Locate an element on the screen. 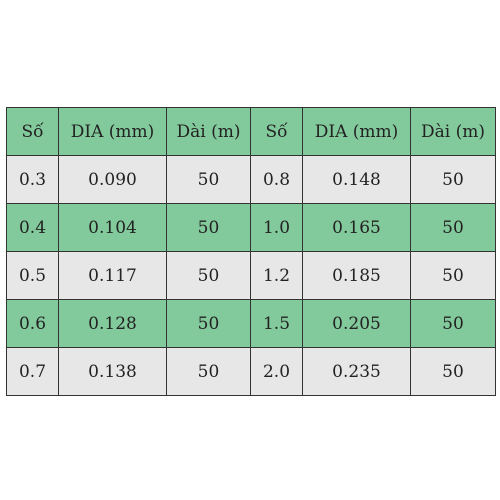 Image resolution: width=500 pixels, height=500 pixels. header-length-2: Dài (m) is located at coordinates (453, 131).